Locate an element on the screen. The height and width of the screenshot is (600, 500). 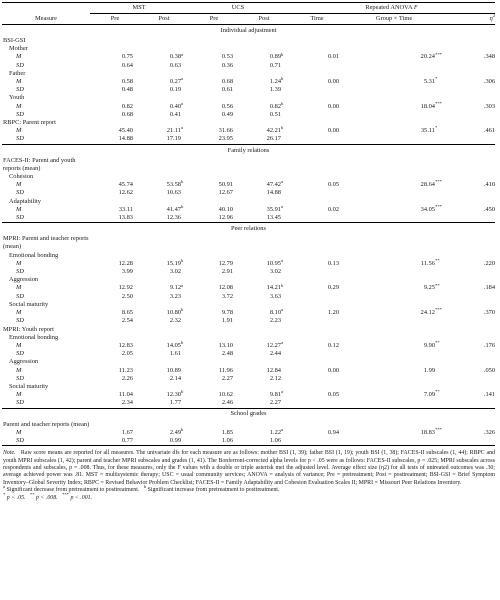
ucs-pre-value: 12.96 is located at coordinates (226, 218).